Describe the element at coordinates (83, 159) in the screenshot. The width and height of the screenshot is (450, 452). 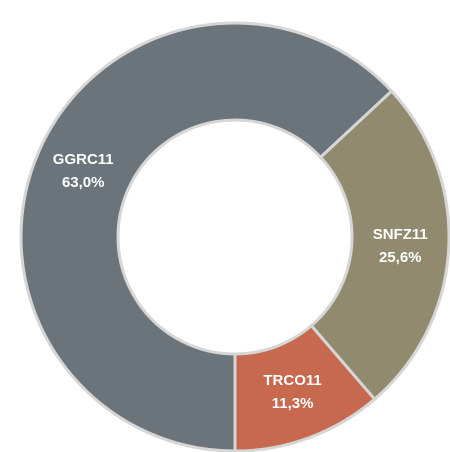
I see `slice-name: GGRC11` at that location.